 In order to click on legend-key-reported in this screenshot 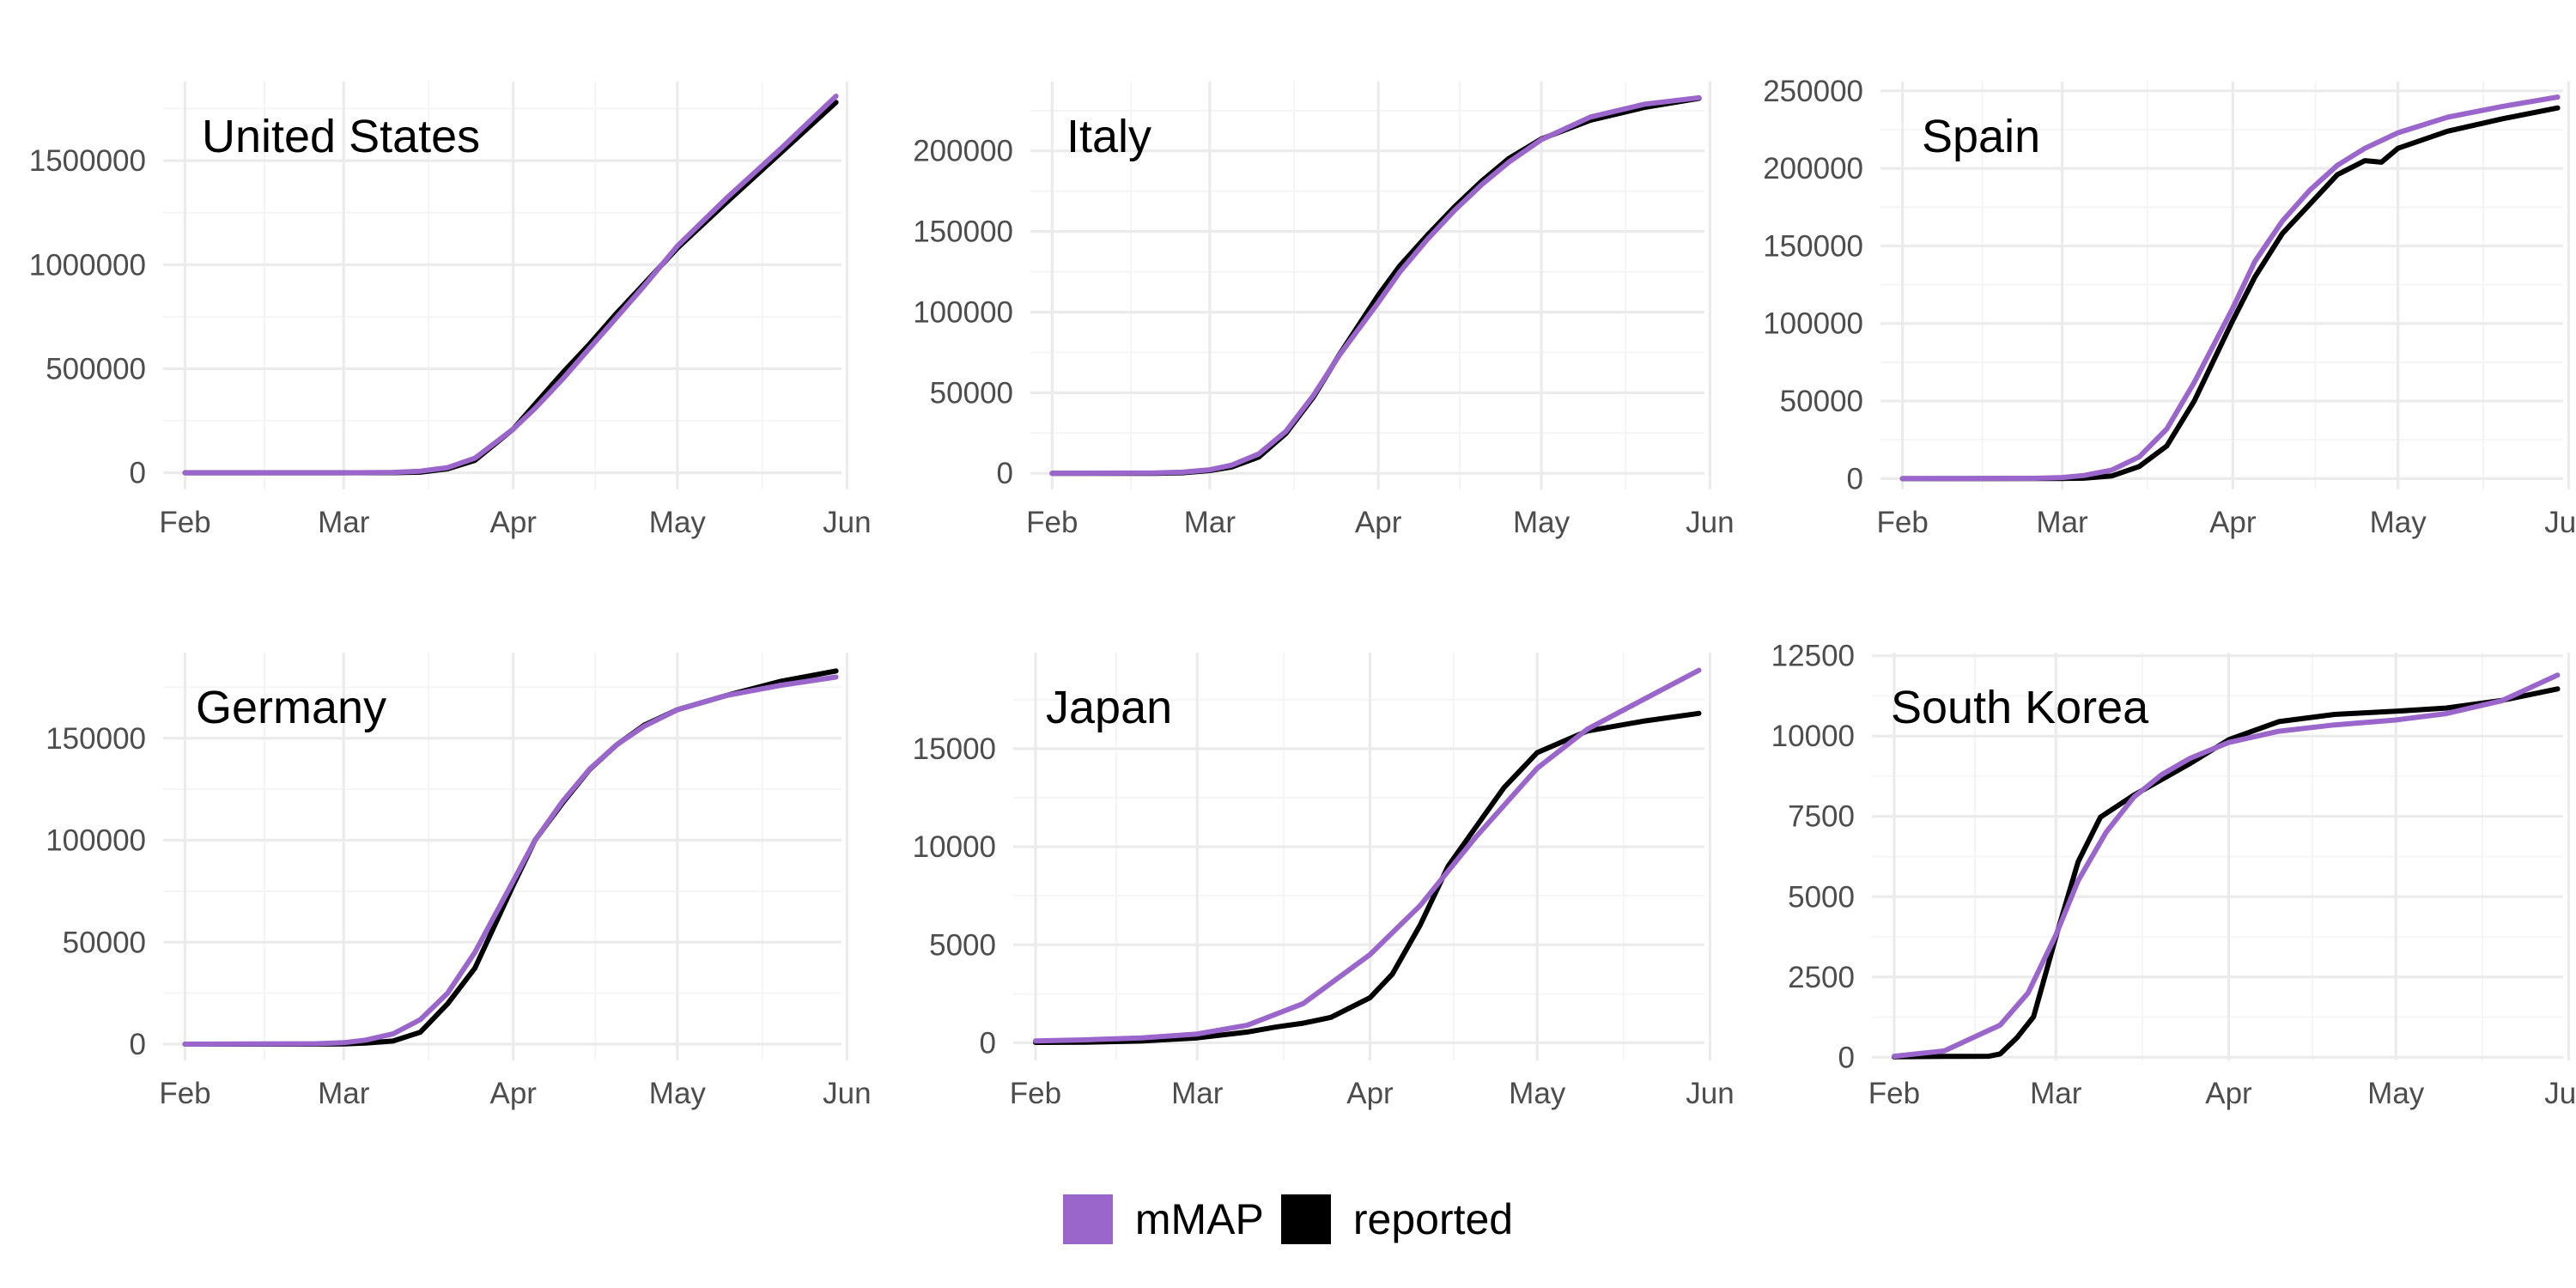, I will do `click(1305, 1219)`.